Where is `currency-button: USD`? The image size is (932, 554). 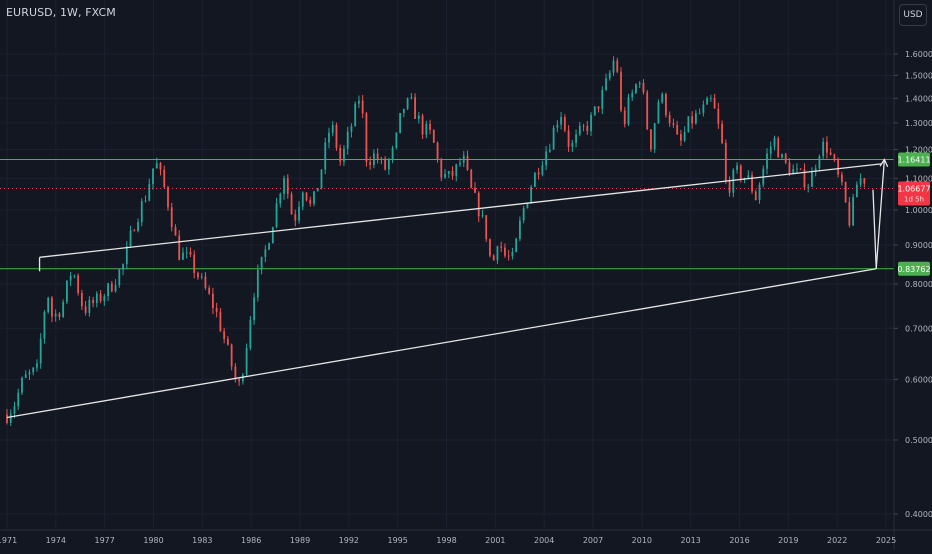
currency-button: USD is located at coordinates (913, 15).